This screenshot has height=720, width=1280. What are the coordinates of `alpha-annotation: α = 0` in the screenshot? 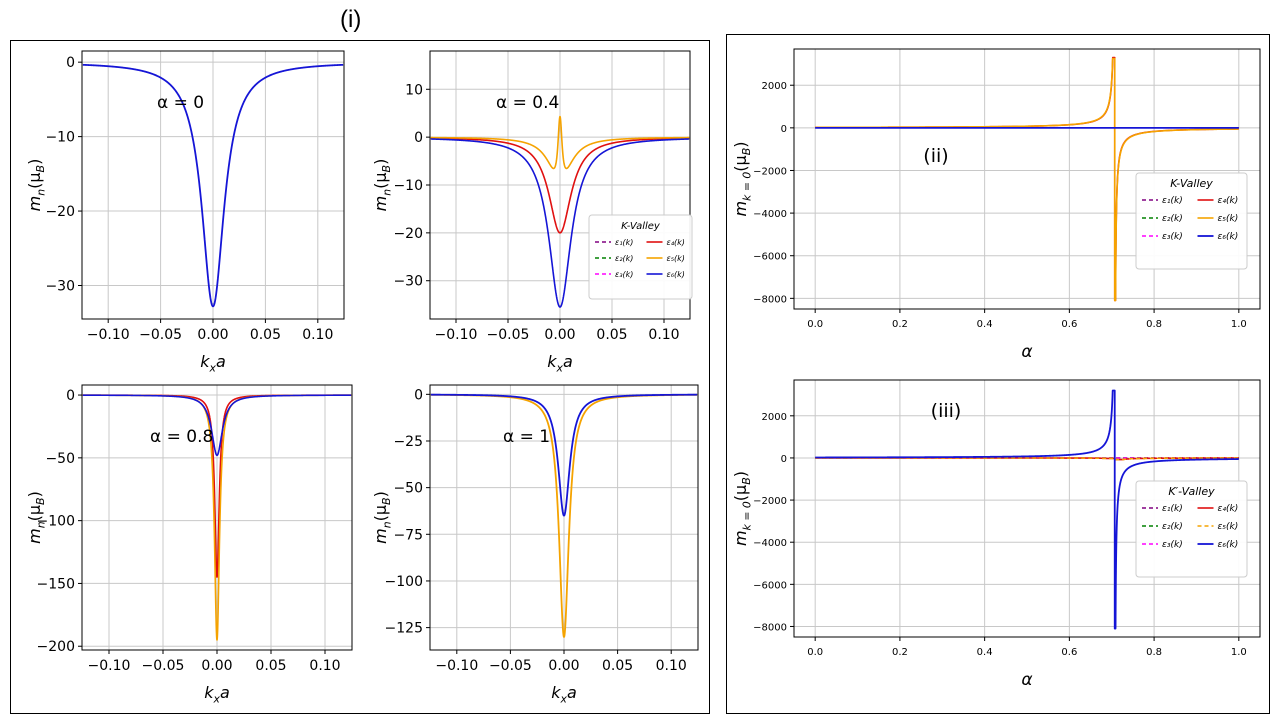 It's located at (180, 103).